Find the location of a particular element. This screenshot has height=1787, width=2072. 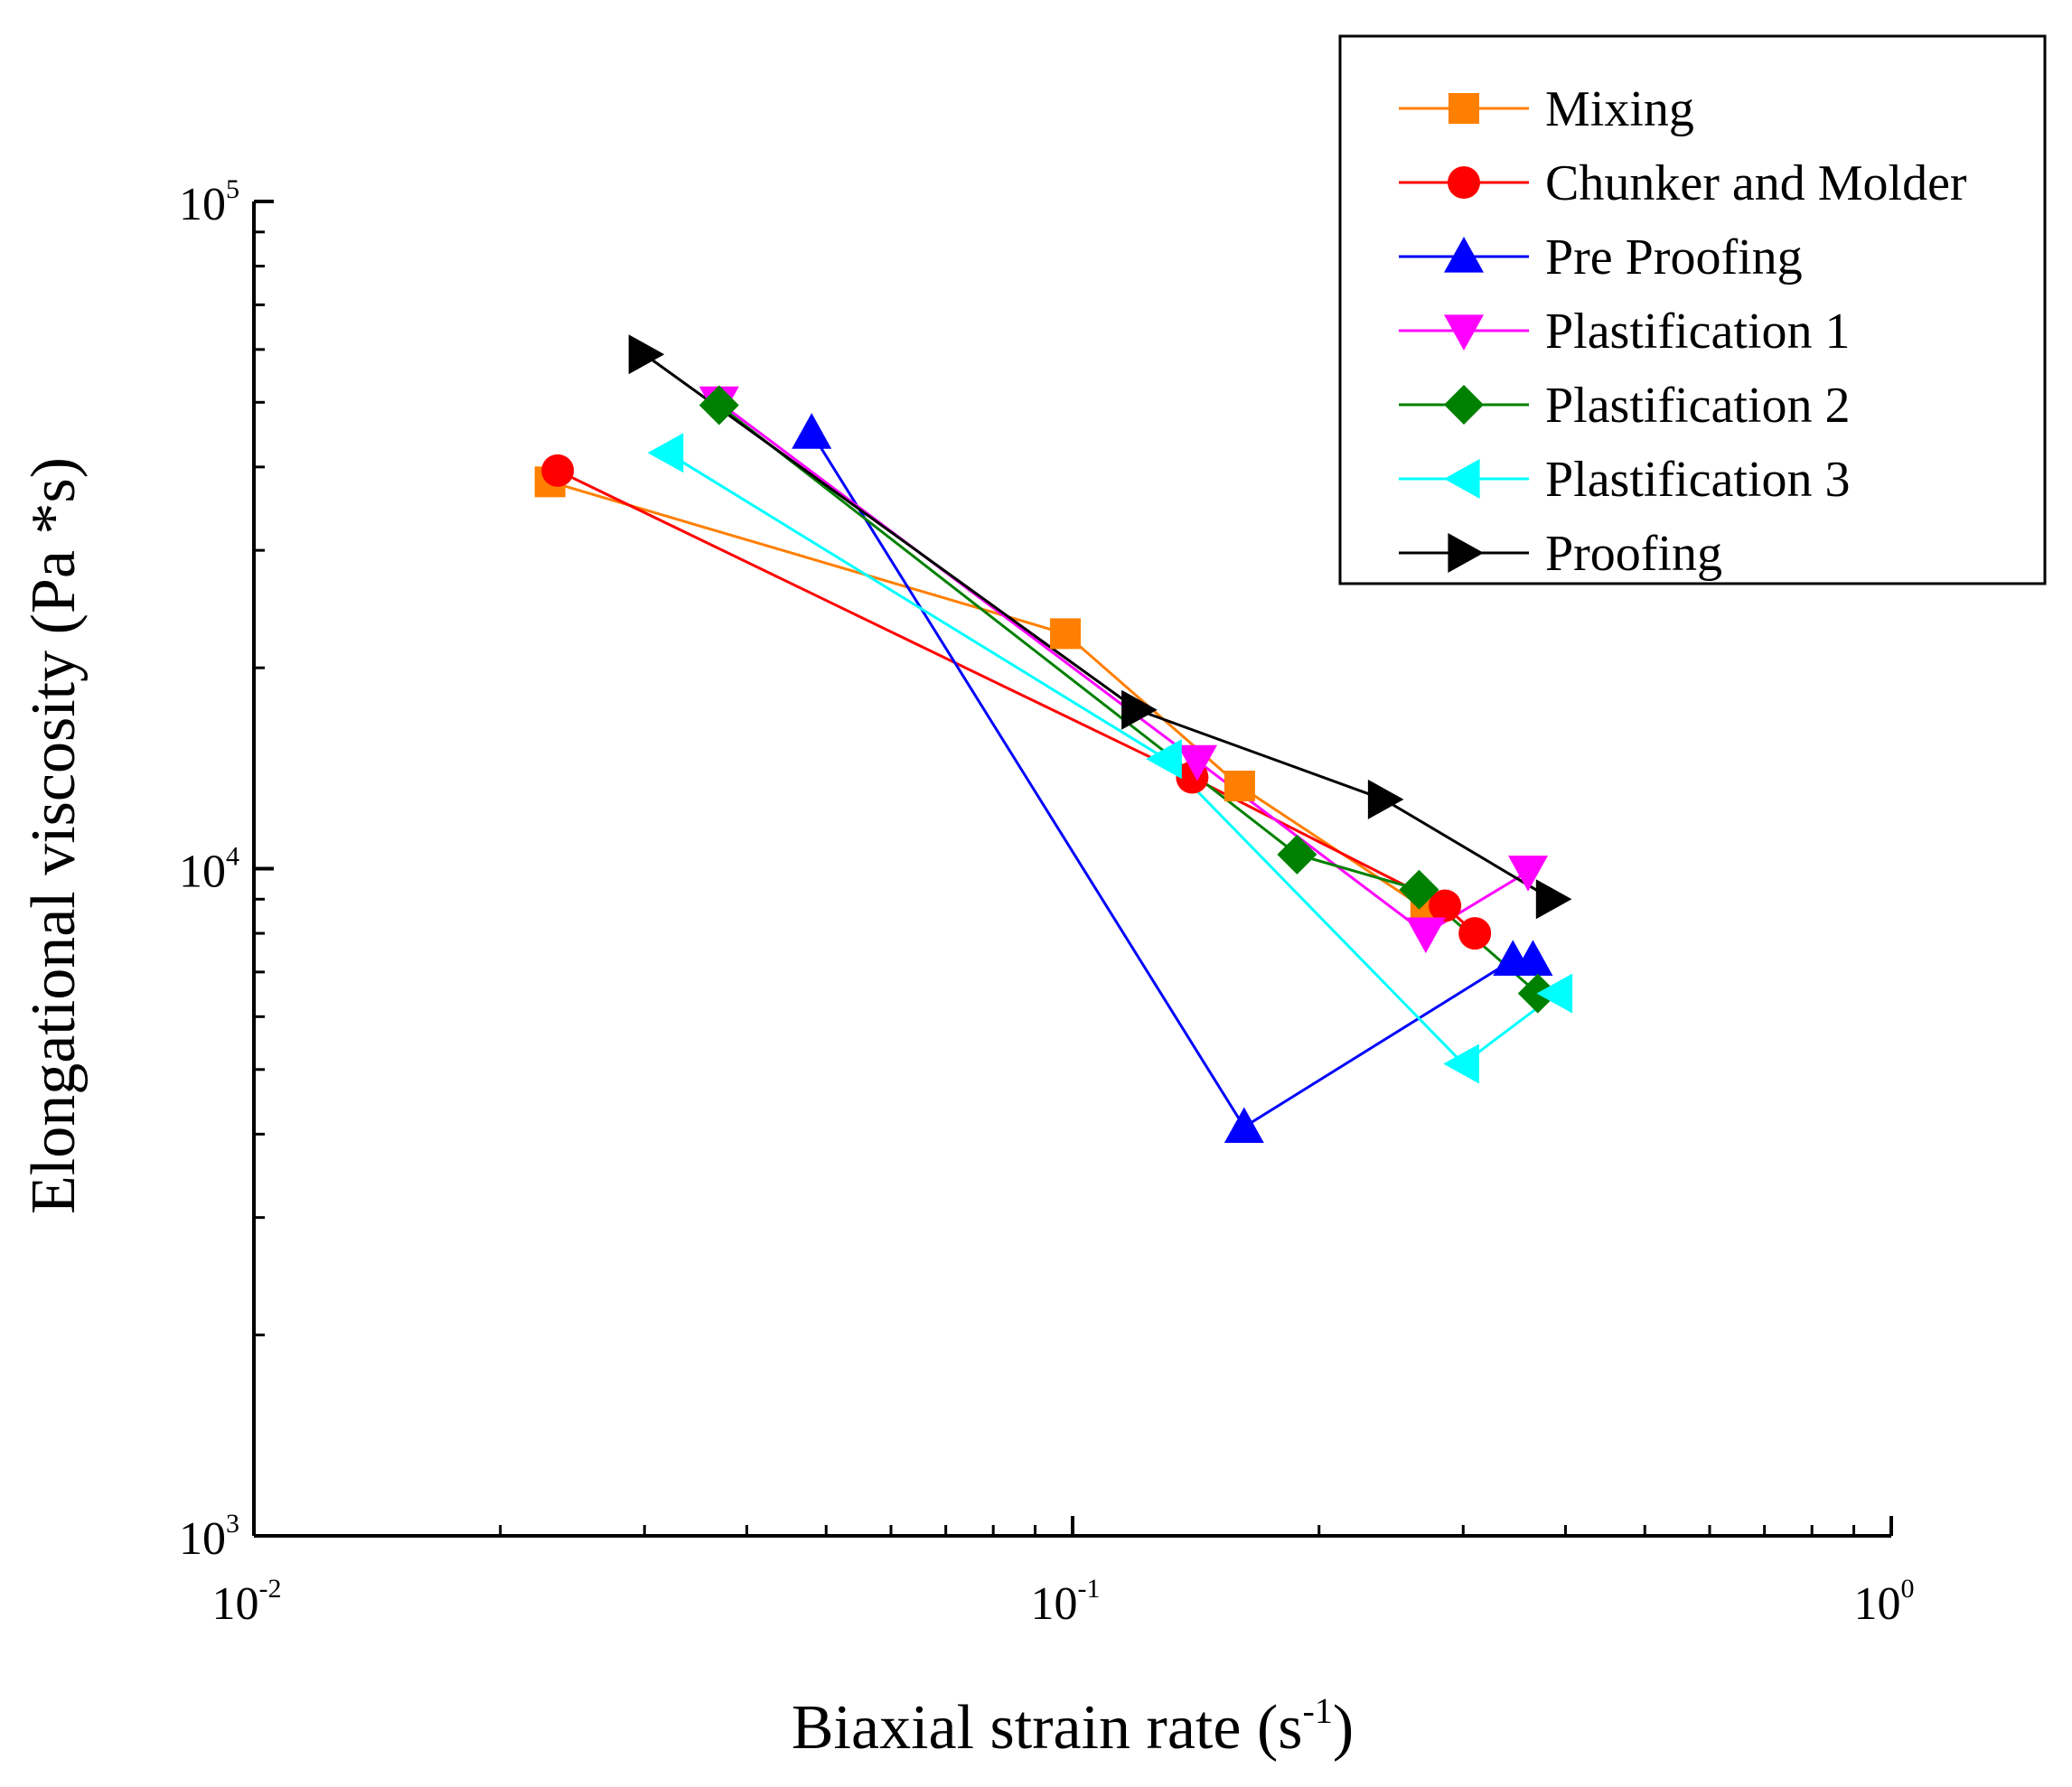

legend-label-plastification-1: Plastification 1 is located at coordinates (1698, 332).